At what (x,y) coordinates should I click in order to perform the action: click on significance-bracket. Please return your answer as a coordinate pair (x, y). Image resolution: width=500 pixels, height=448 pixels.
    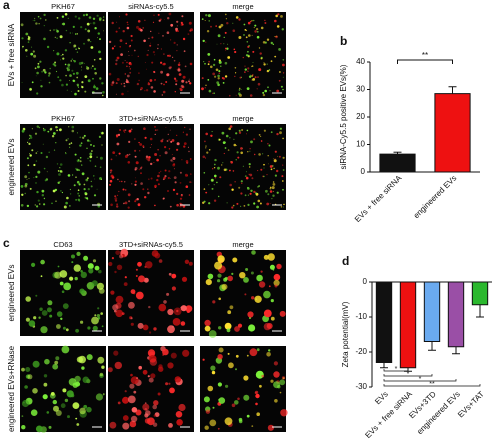
    Looking at the image, I should click on (396, 370).